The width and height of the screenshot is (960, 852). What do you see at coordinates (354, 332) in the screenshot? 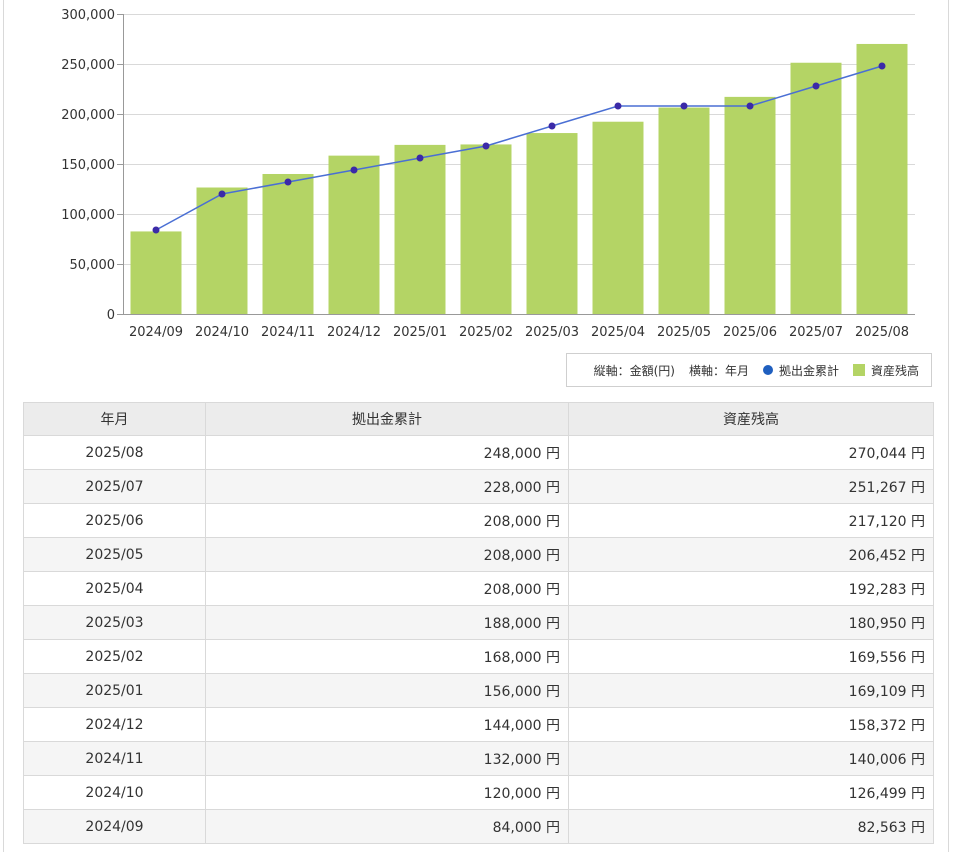
I see `x-tick-label: 2024/12` at bounding box center [354, 332].